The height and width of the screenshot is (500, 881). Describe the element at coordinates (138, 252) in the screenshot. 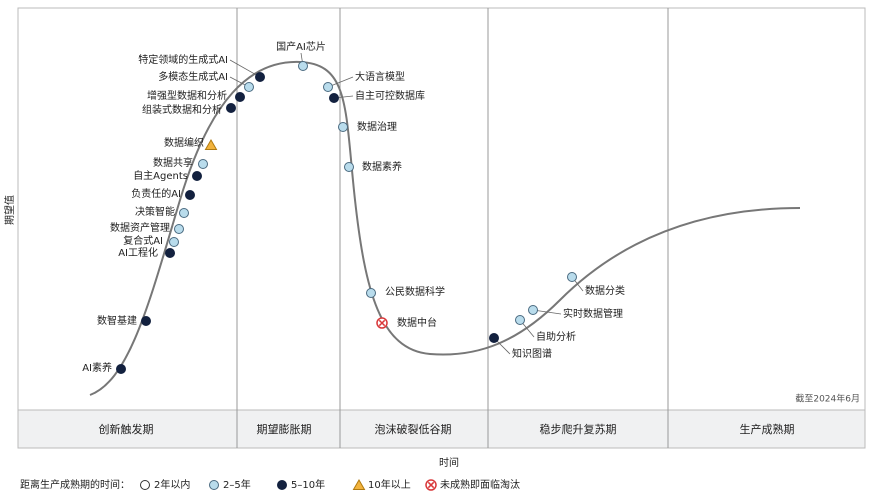

I see `tech-label: AI工程化` at that location.